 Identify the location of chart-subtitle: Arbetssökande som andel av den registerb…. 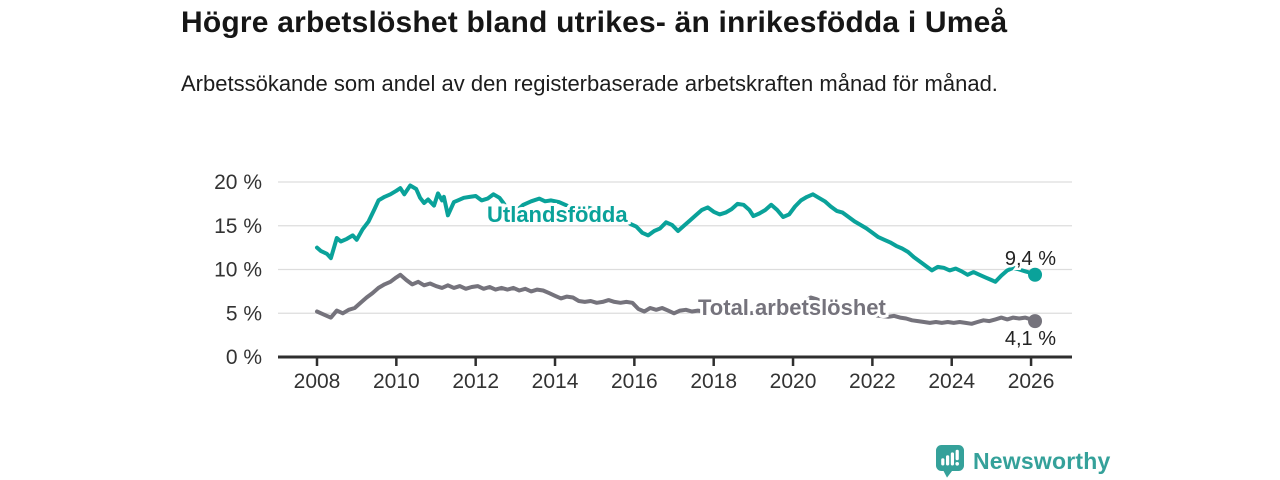
(589, 83).